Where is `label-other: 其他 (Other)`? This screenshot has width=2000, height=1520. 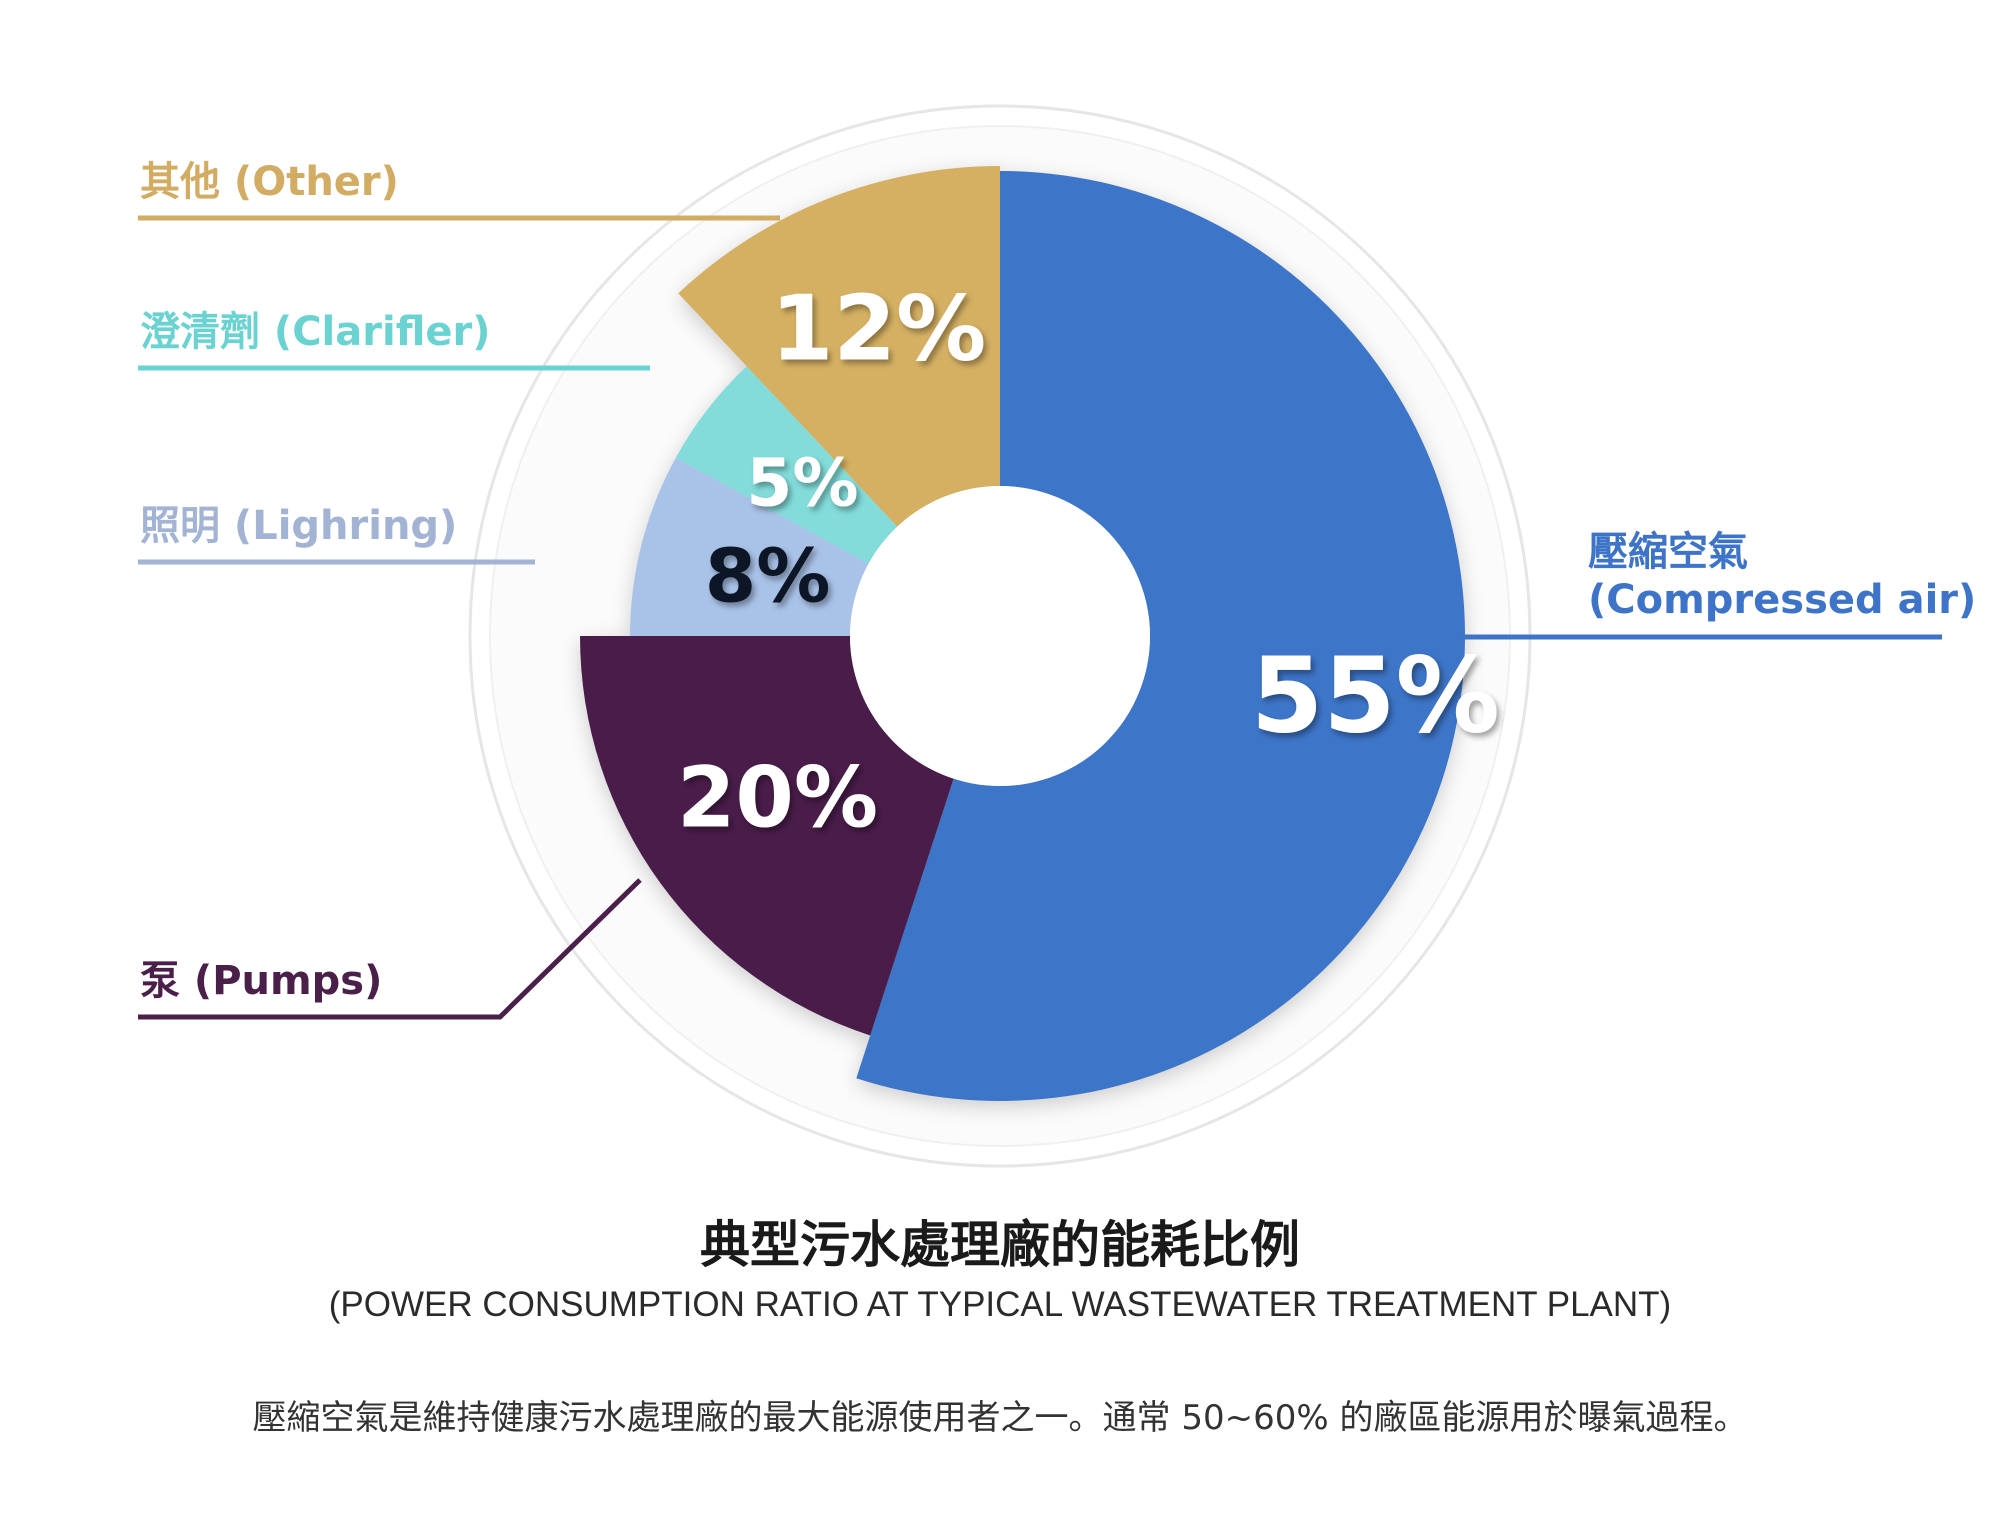 label-other: 其他 (Other) is located at coordinates (269, 182).